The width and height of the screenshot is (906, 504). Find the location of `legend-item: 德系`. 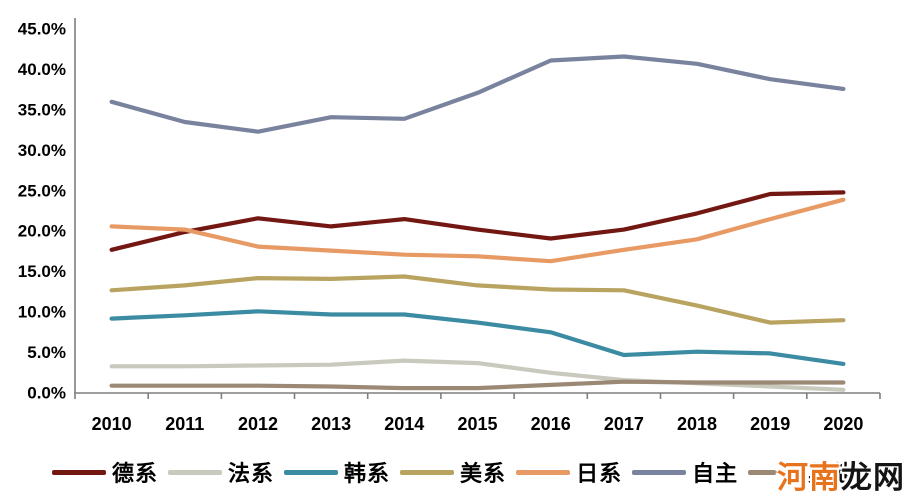

legend-item: 德系 is located at coordinates (105, 472).